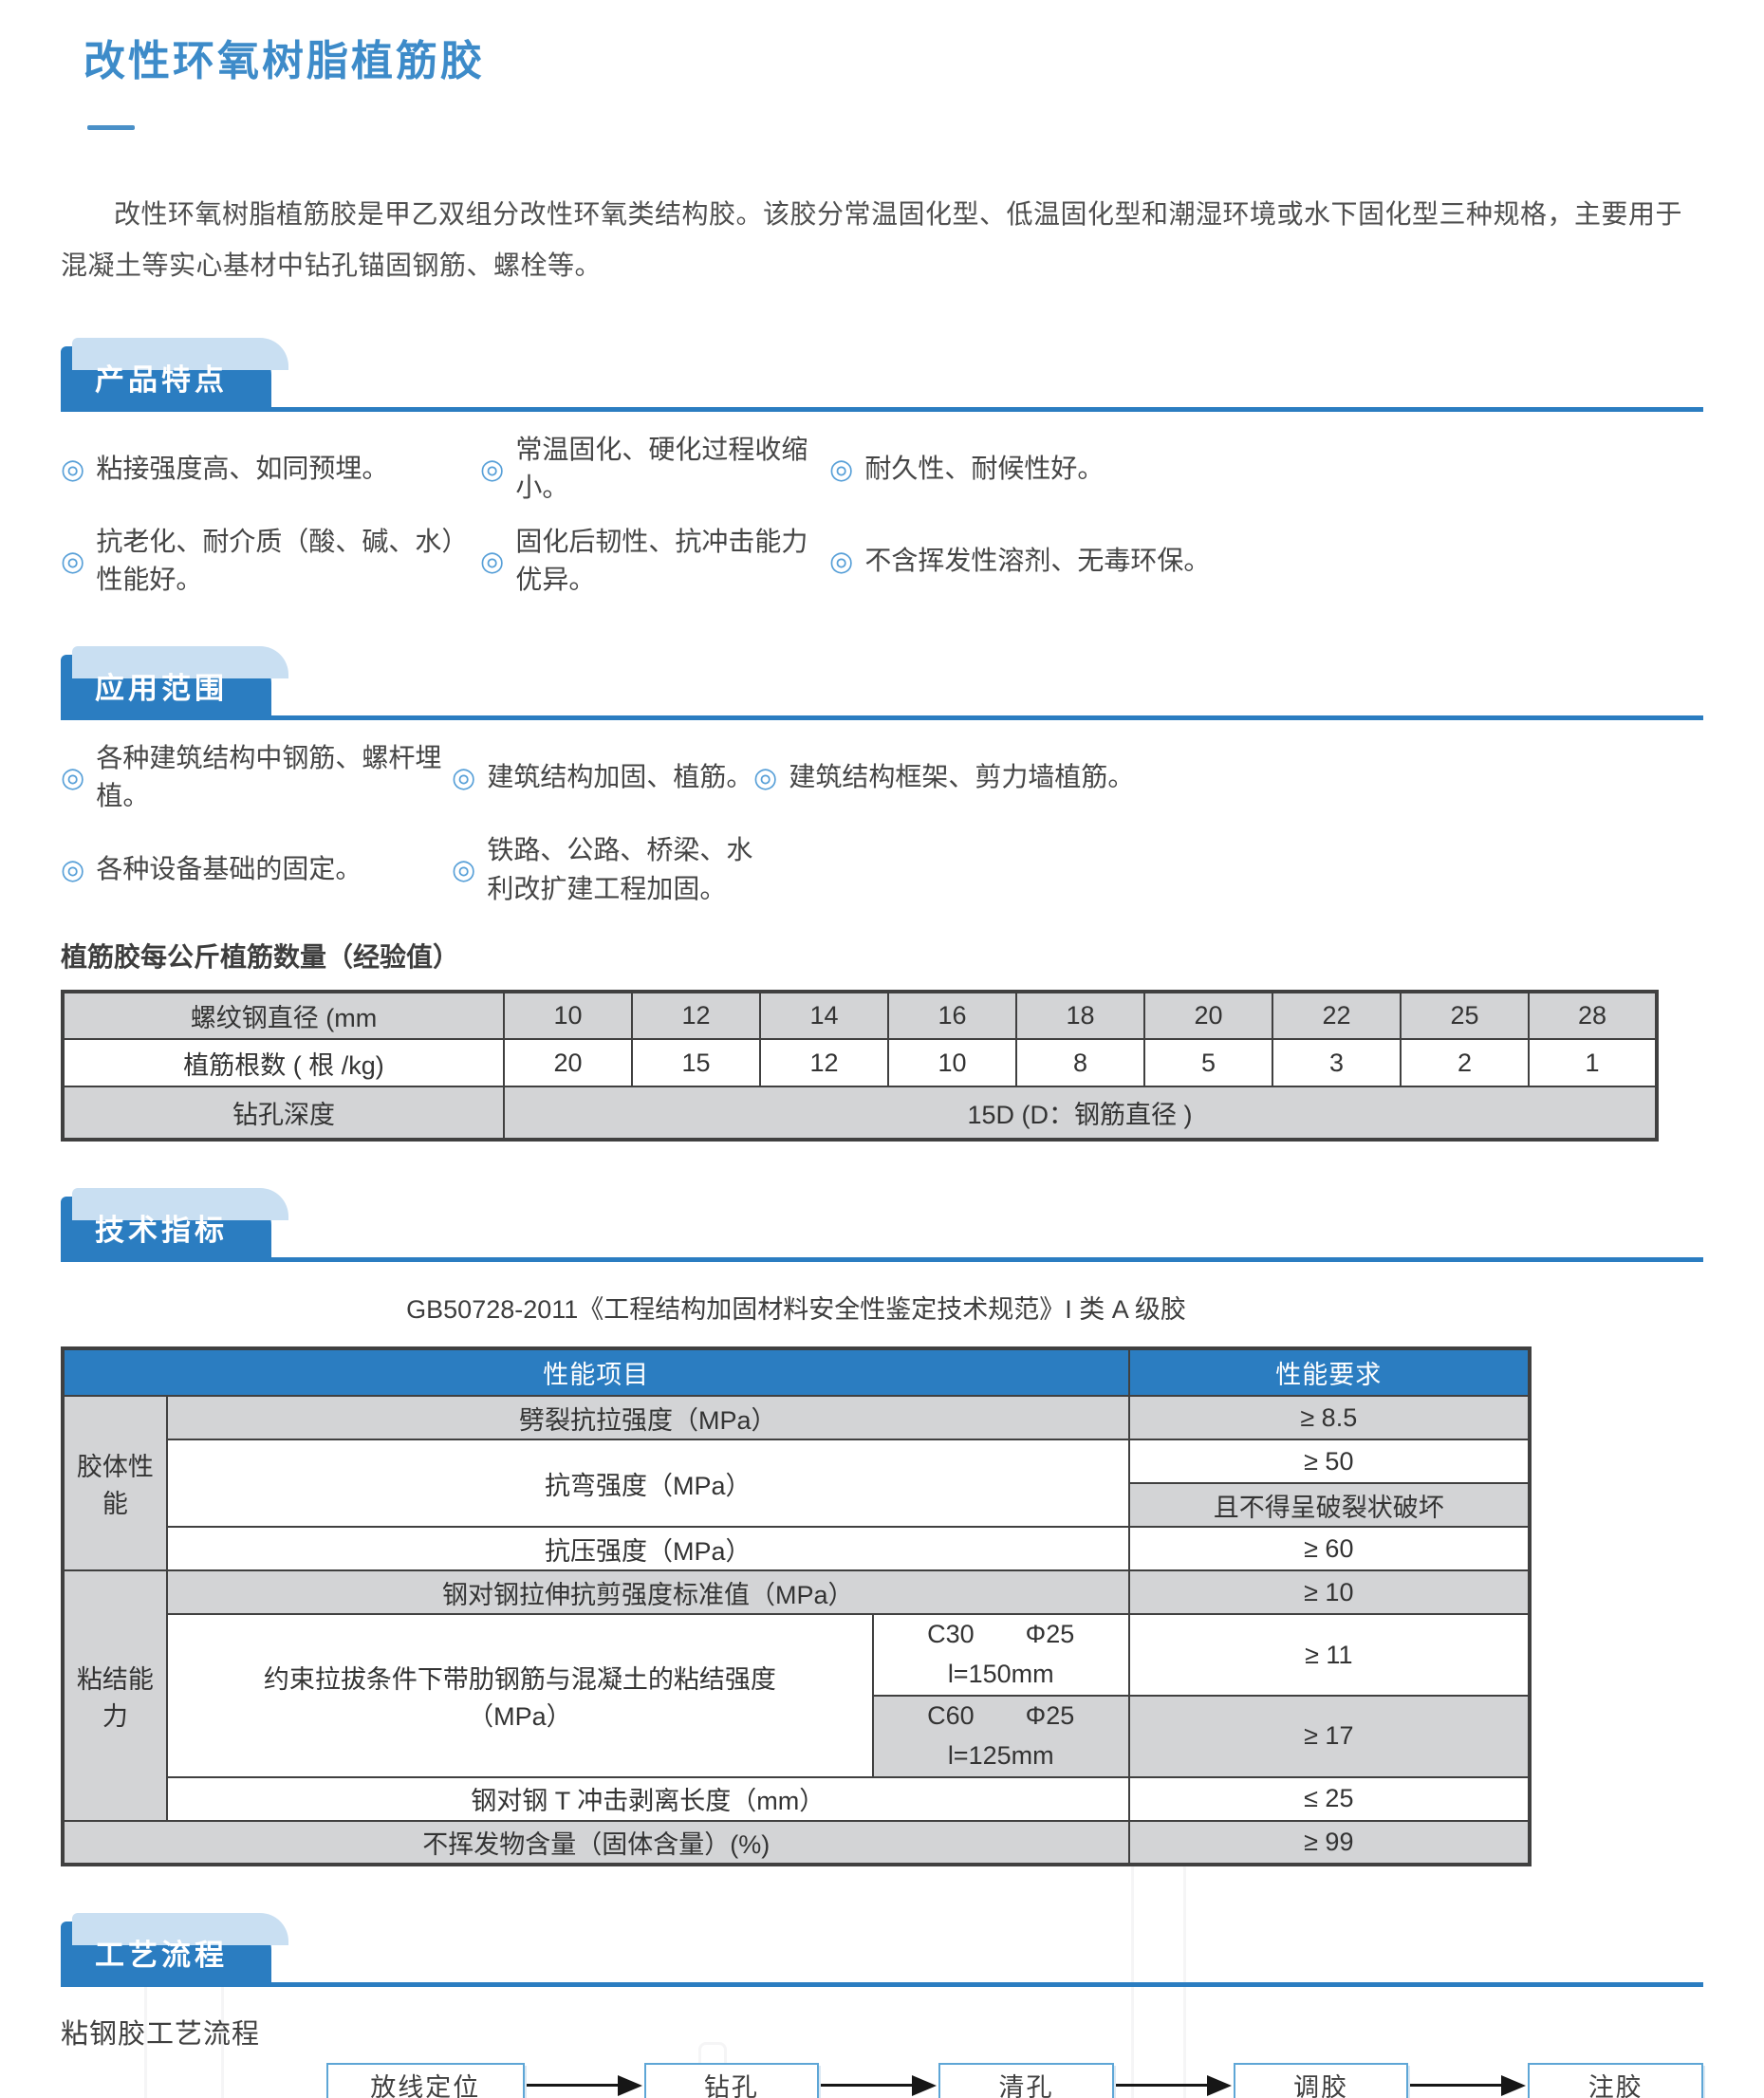  Describe the element at coordinates (270, 562) in the screenshot. I see `list-item: ◎ 抗老化、耐介质（酸、碱、水）性能好。` at that location.